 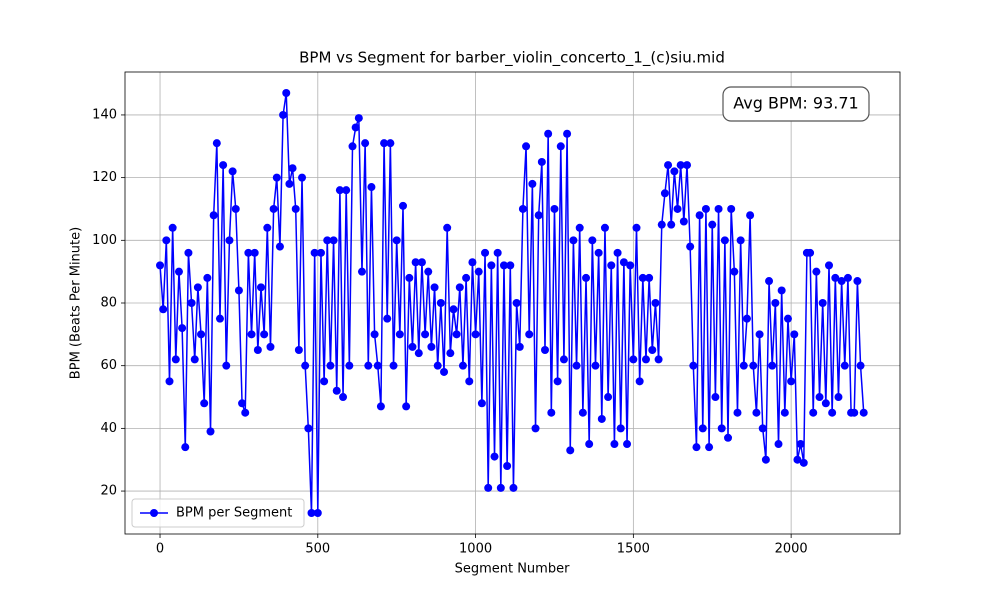 What do you see at coordinates (633, 549) in the screenshot?
I see `x-tick-label: 1500` at bounding box center [633, 549].